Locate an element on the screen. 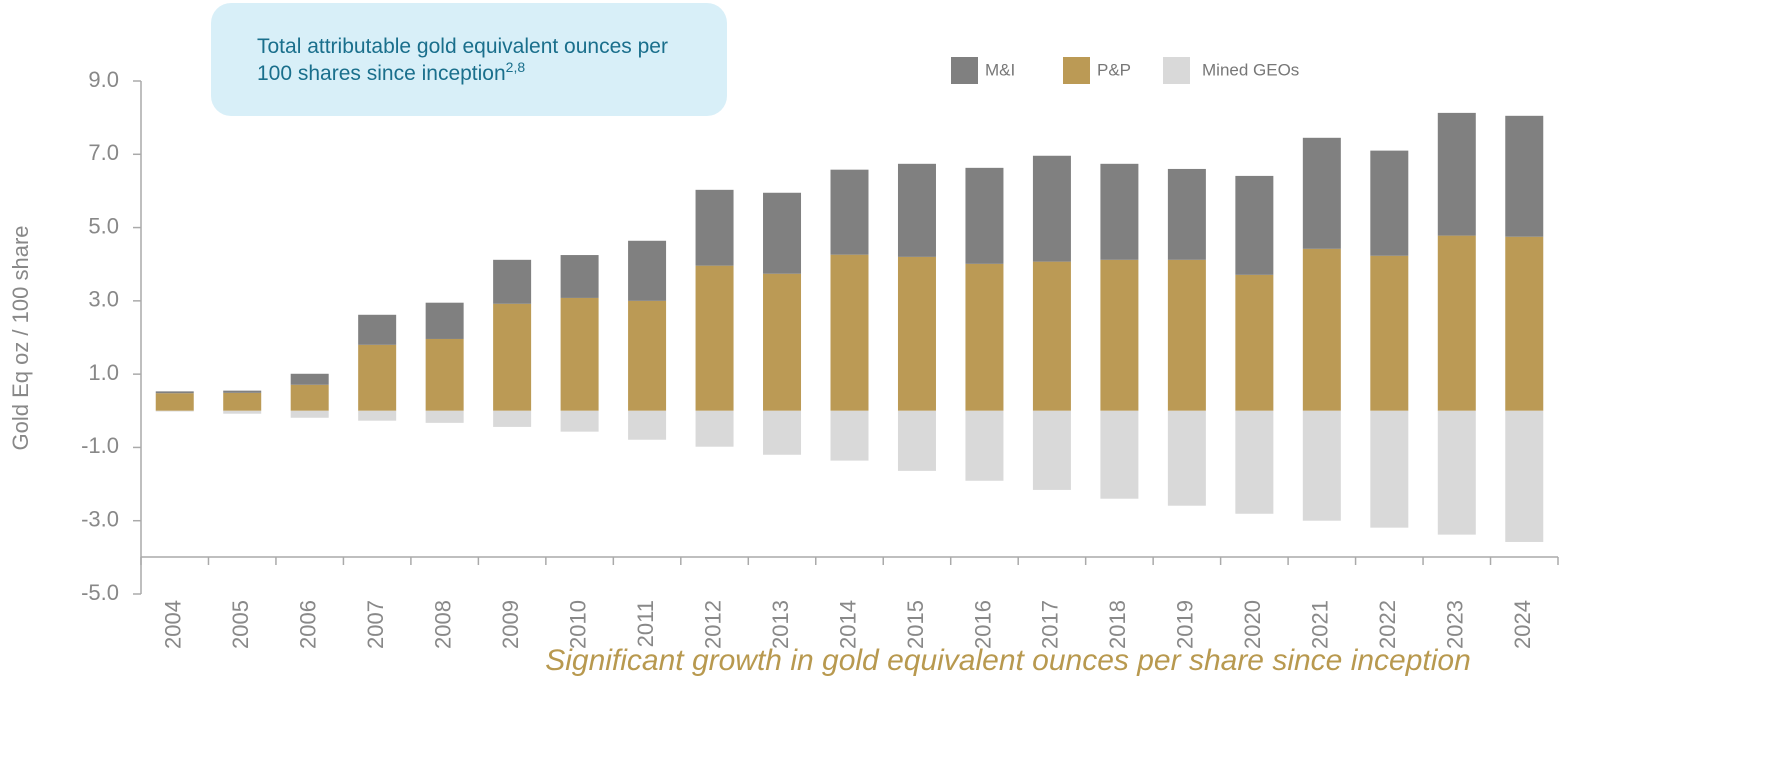 Image resolution: width=1788 pixels, height=779 pixels. y-tick-label: 9.0 is located at coordinates (103, 79).